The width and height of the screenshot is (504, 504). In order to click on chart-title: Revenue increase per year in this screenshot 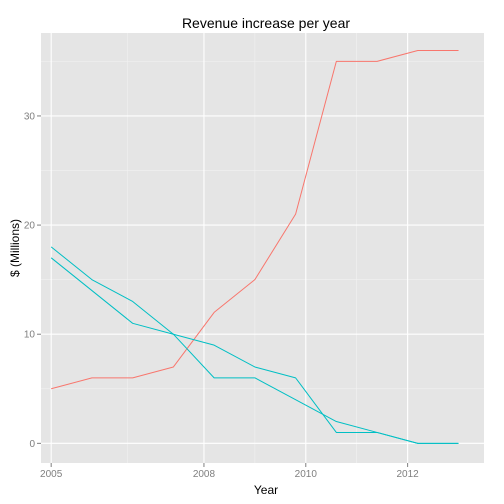, I will do `click(266, 23)`.